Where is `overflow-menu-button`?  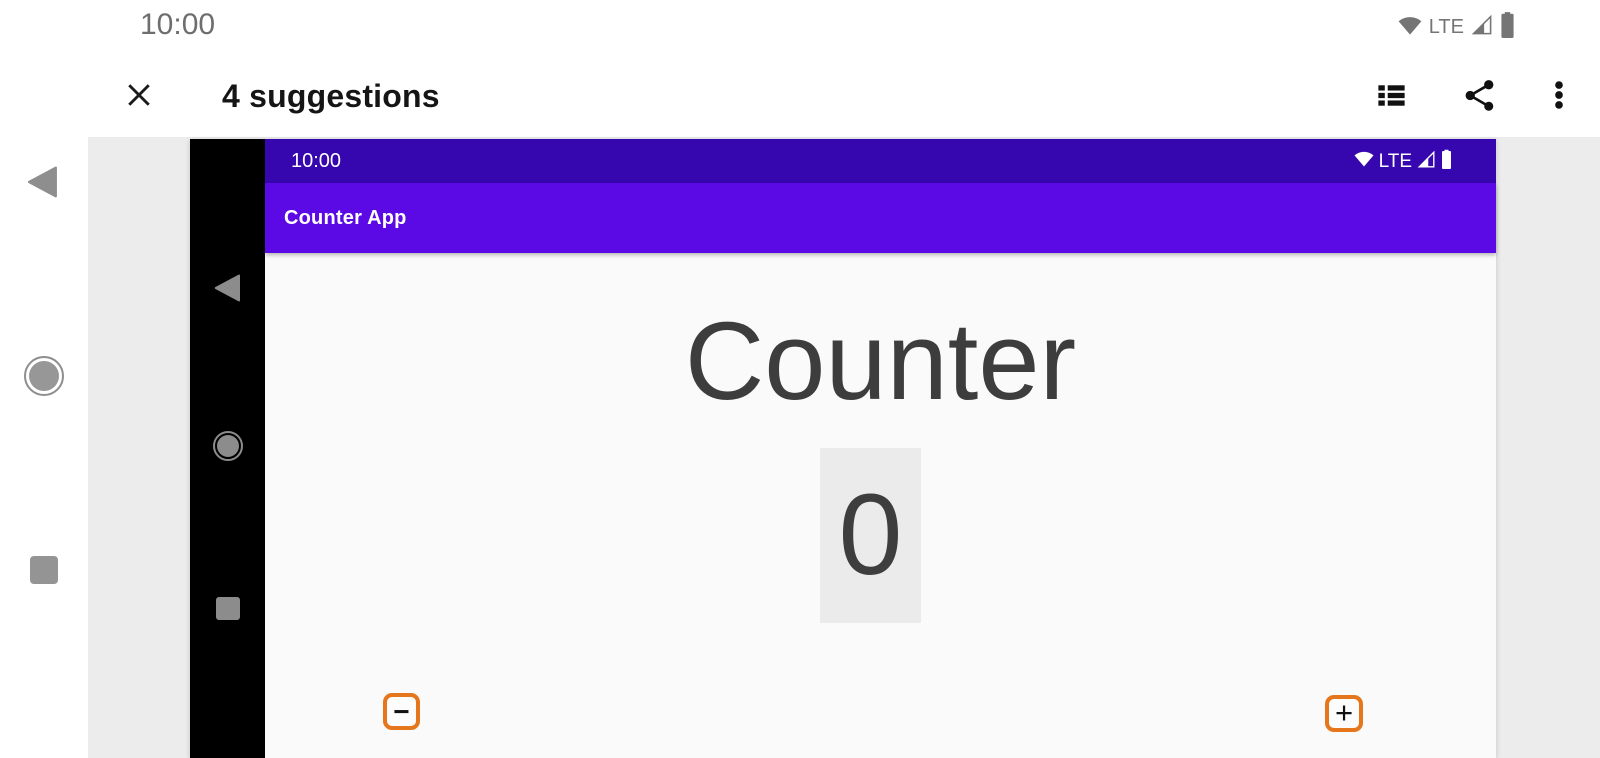 overflow-menu-button is located at coordinates (1559, 96).